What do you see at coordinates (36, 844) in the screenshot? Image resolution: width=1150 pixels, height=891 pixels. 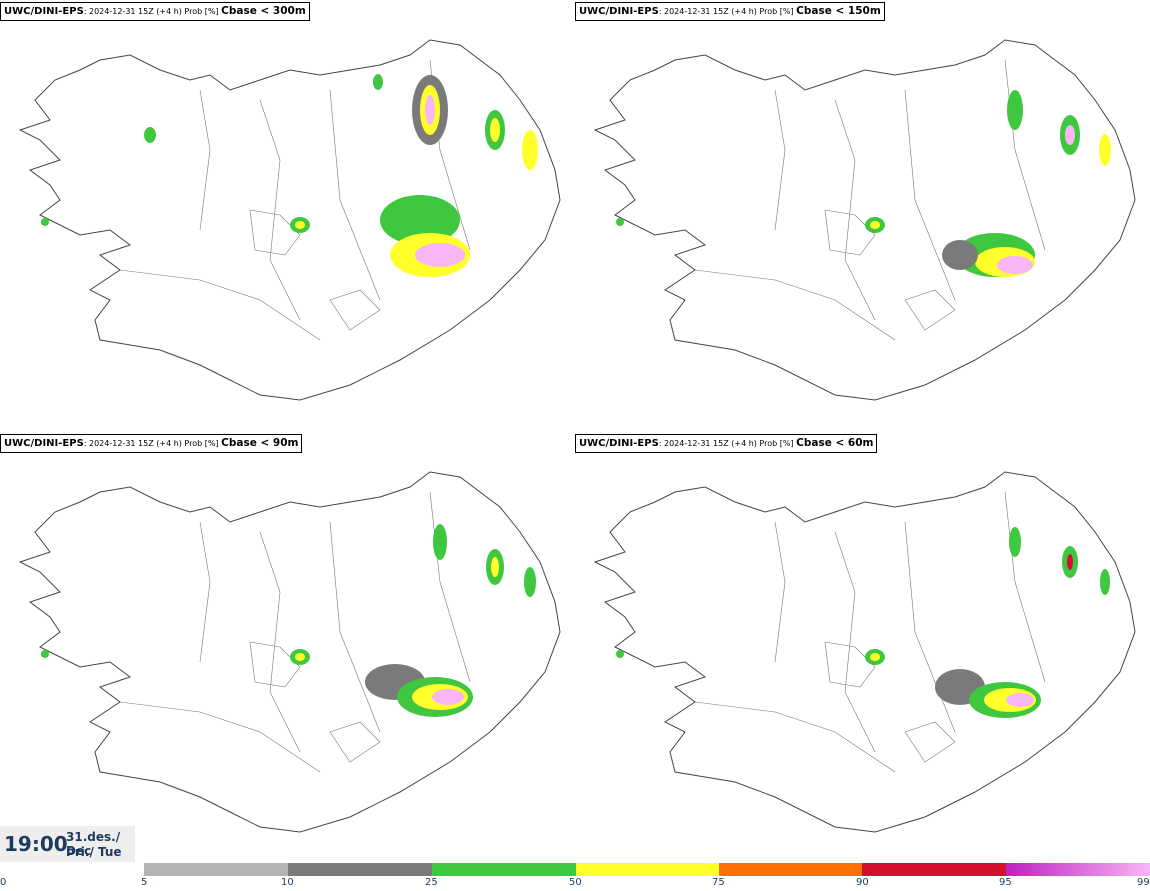 I see `valid-time: 19:00` at bounding box center [36, 844].